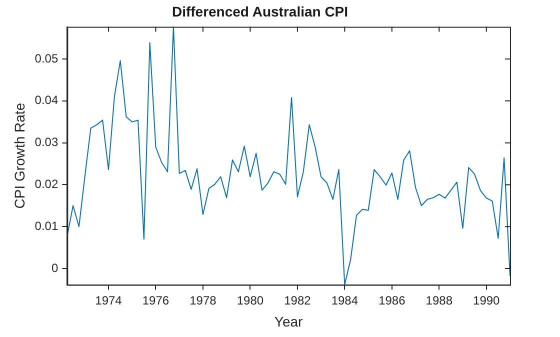 The image size is (560, 337). I want to click on y-tick-label: 0.04, so click(46, 100).